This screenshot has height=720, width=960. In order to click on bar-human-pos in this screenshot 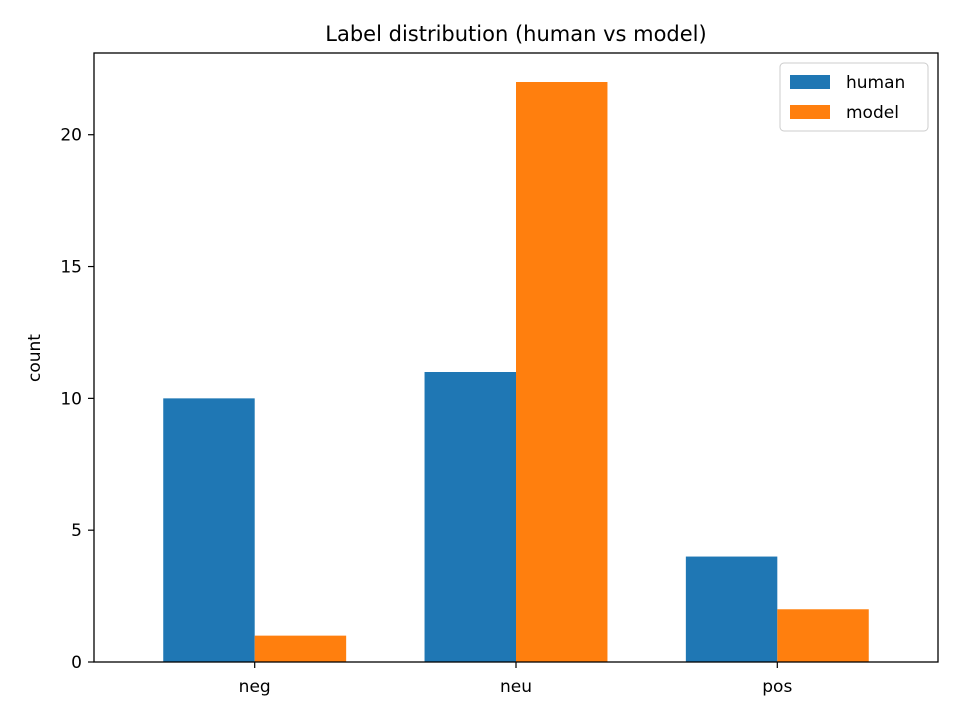, I will do `click(731, 609)`.